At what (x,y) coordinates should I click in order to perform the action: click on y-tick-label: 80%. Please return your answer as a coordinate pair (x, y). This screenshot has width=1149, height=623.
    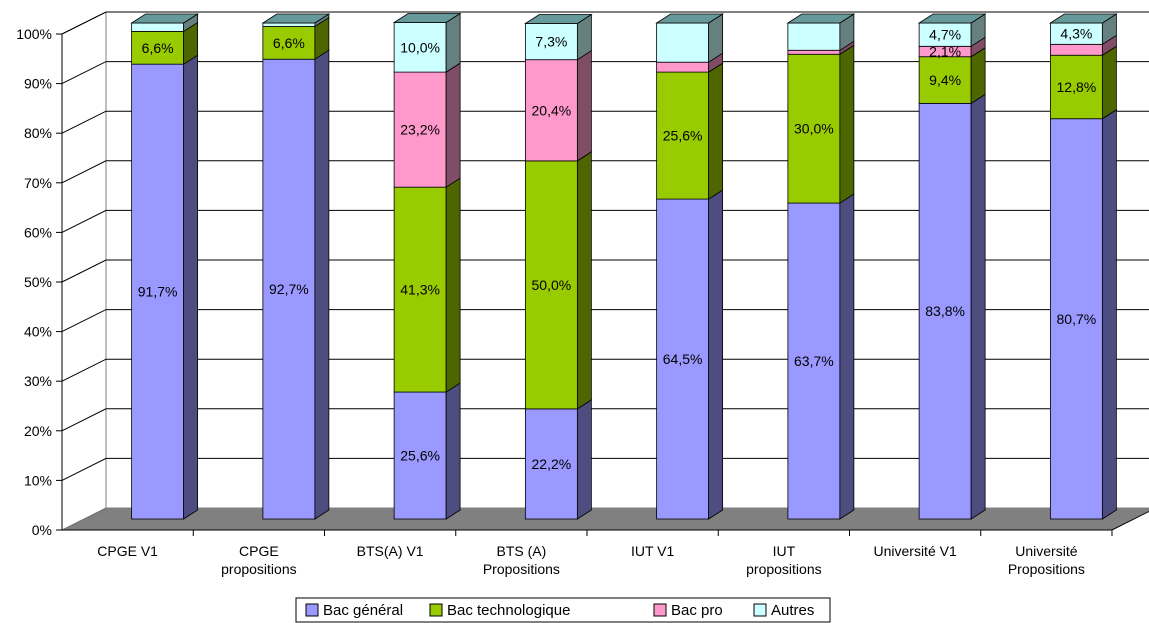
    Looking at the image, I should click on (38, 133).